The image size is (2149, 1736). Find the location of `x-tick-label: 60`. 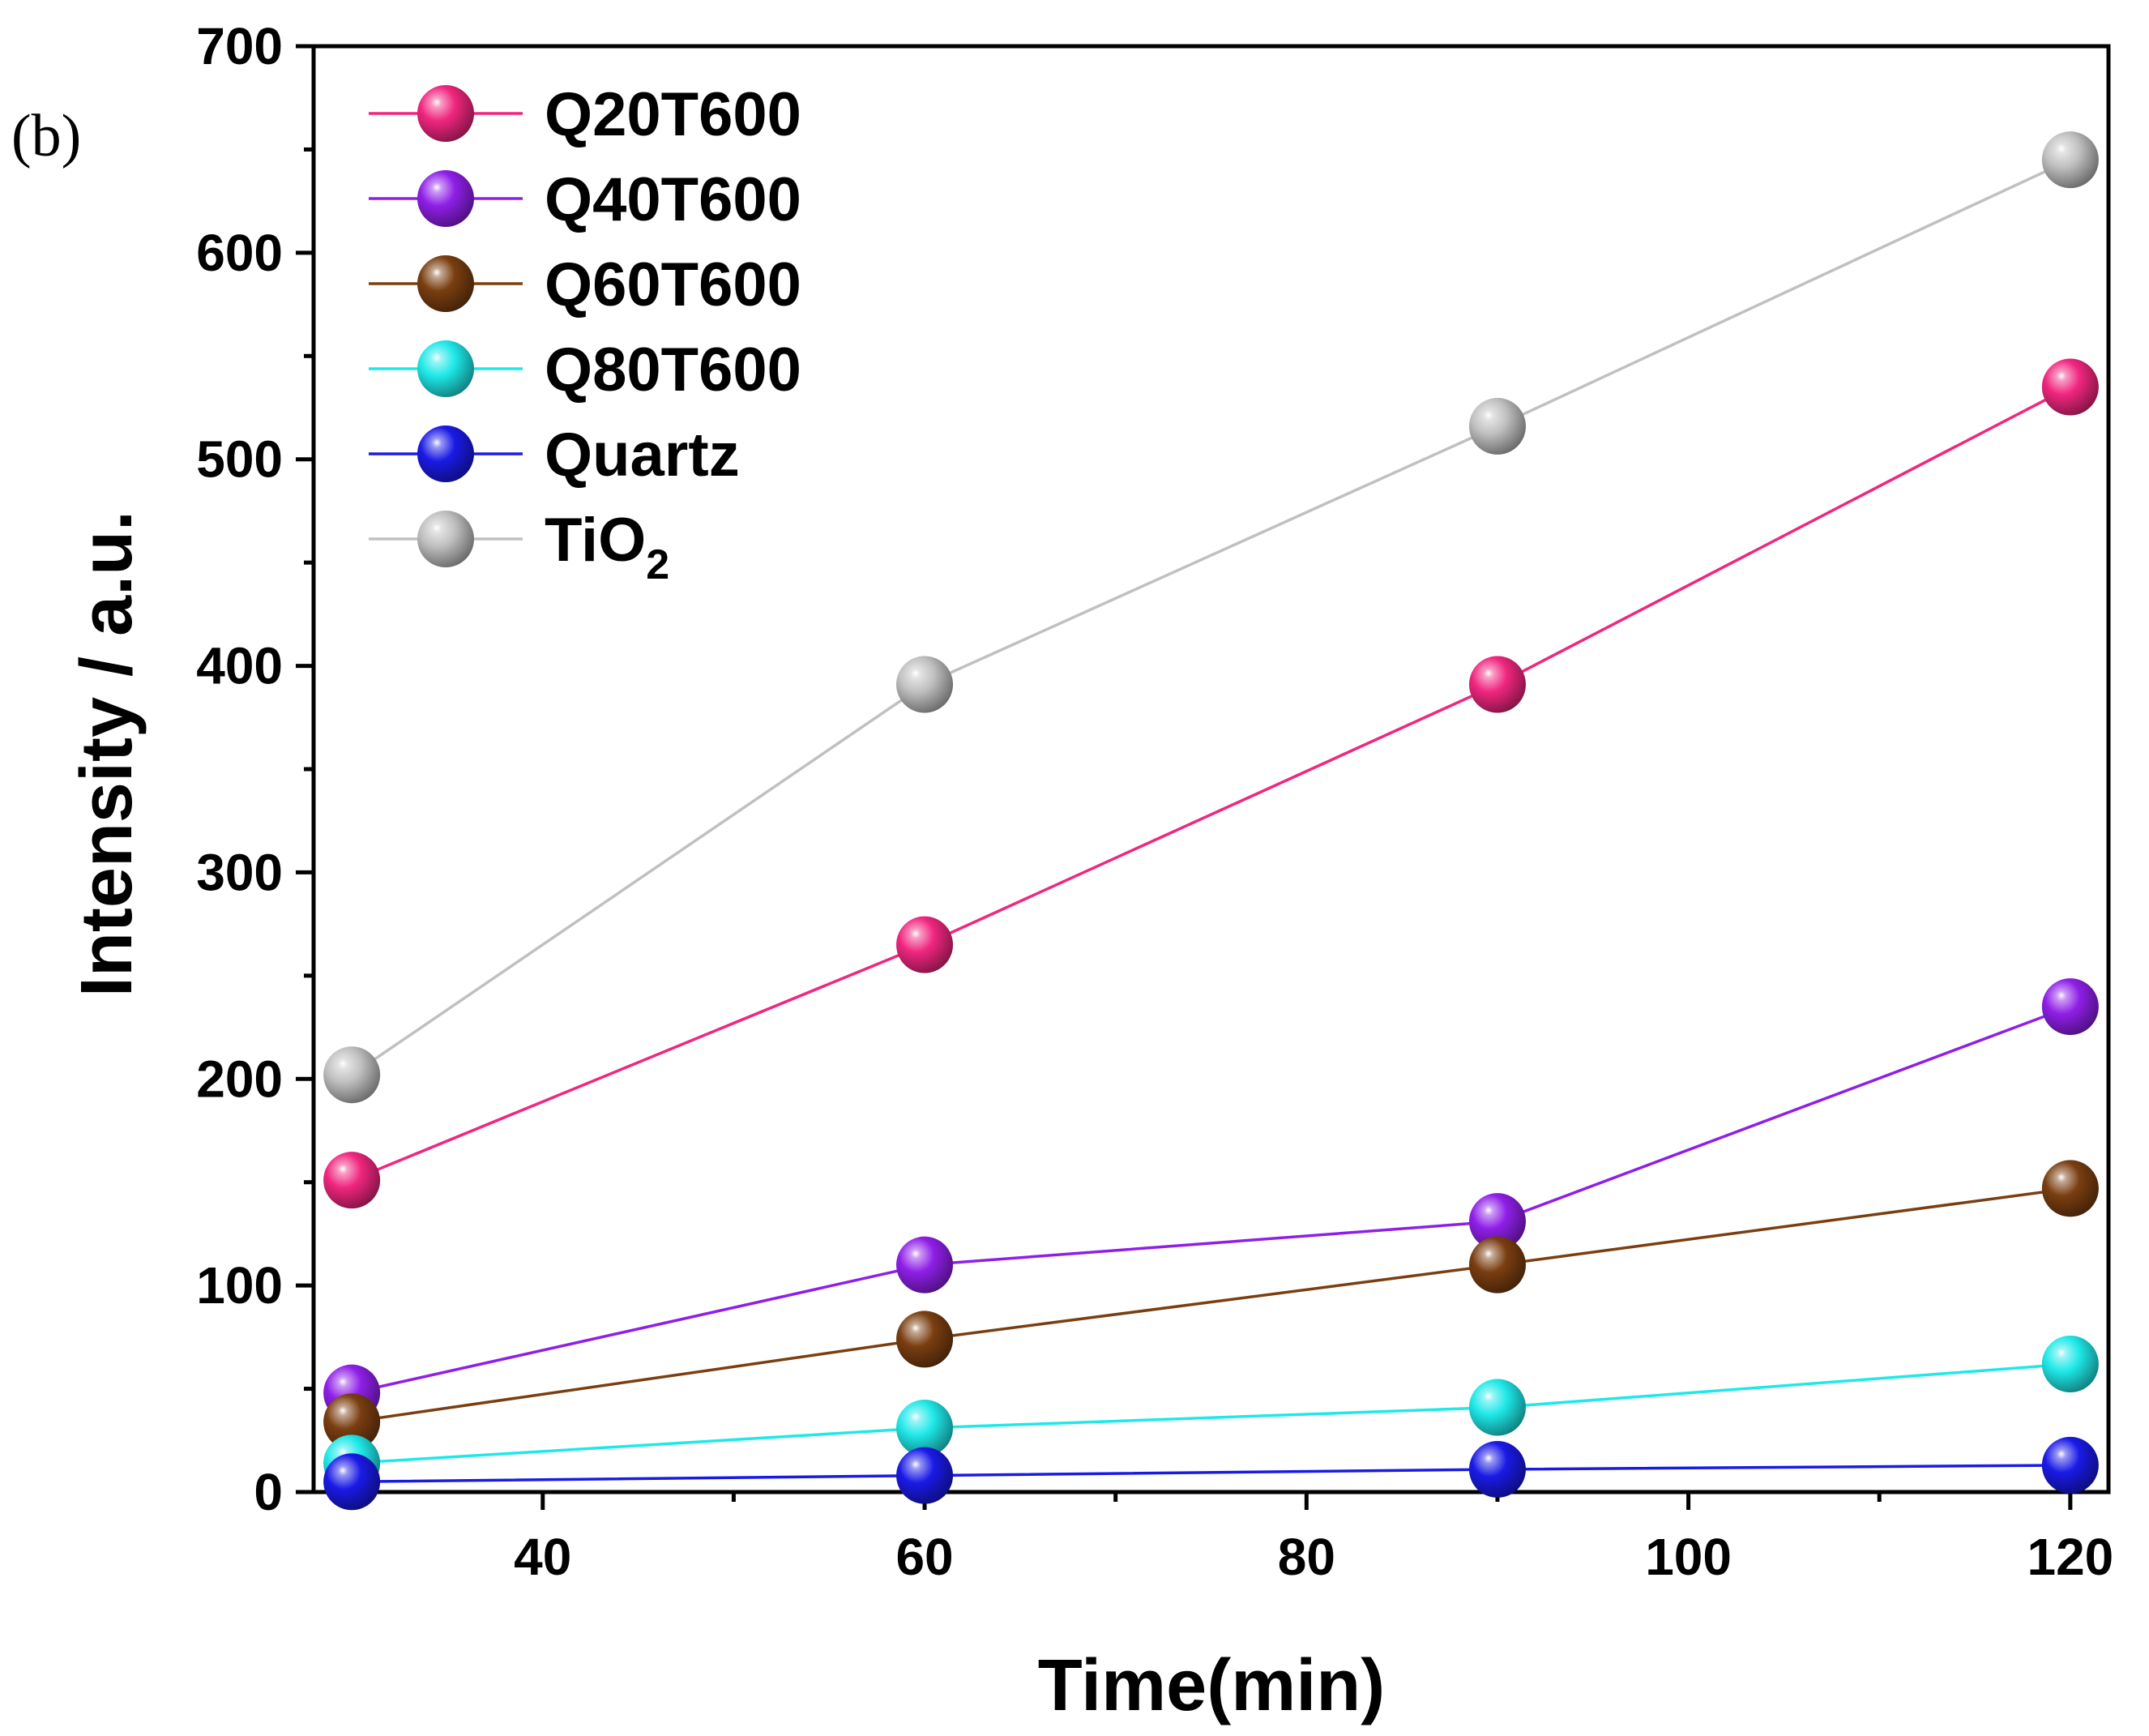

x-tick-label: 60 is located at coordinates (924, 1557).